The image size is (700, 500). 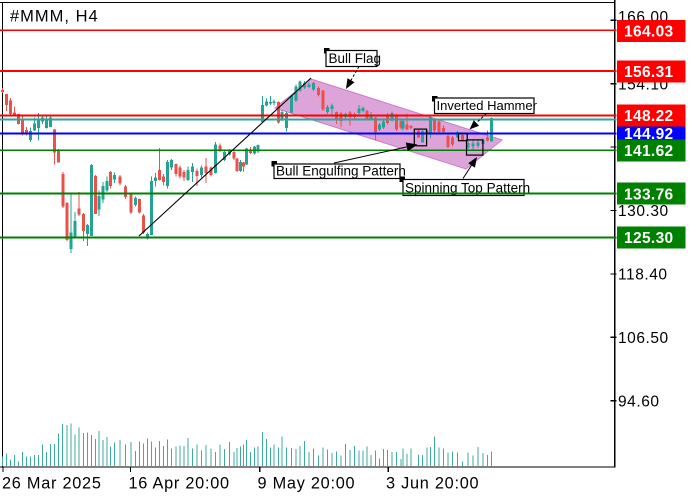 I want to click on svg-text: 106.50, so click(x=643, y=338).